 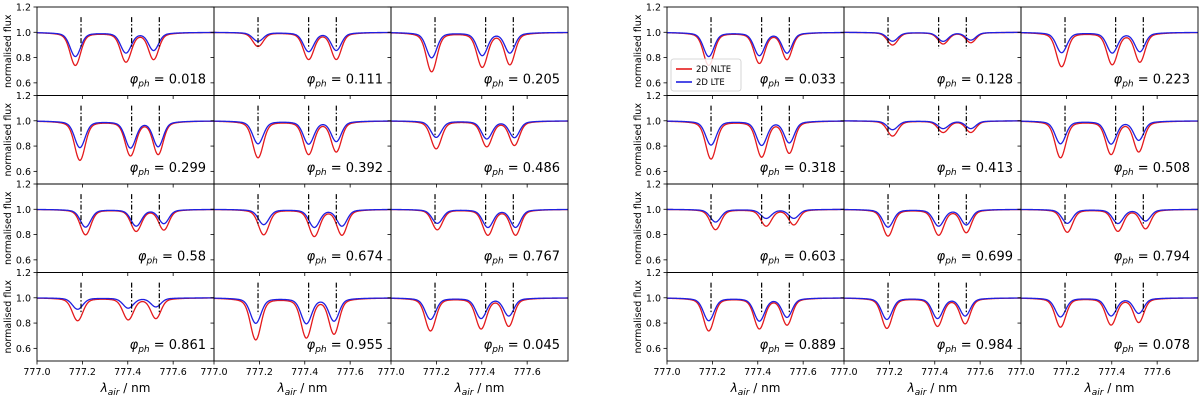 I want to click on phase-label: φph = 0.955, so click(x=345, y=346).